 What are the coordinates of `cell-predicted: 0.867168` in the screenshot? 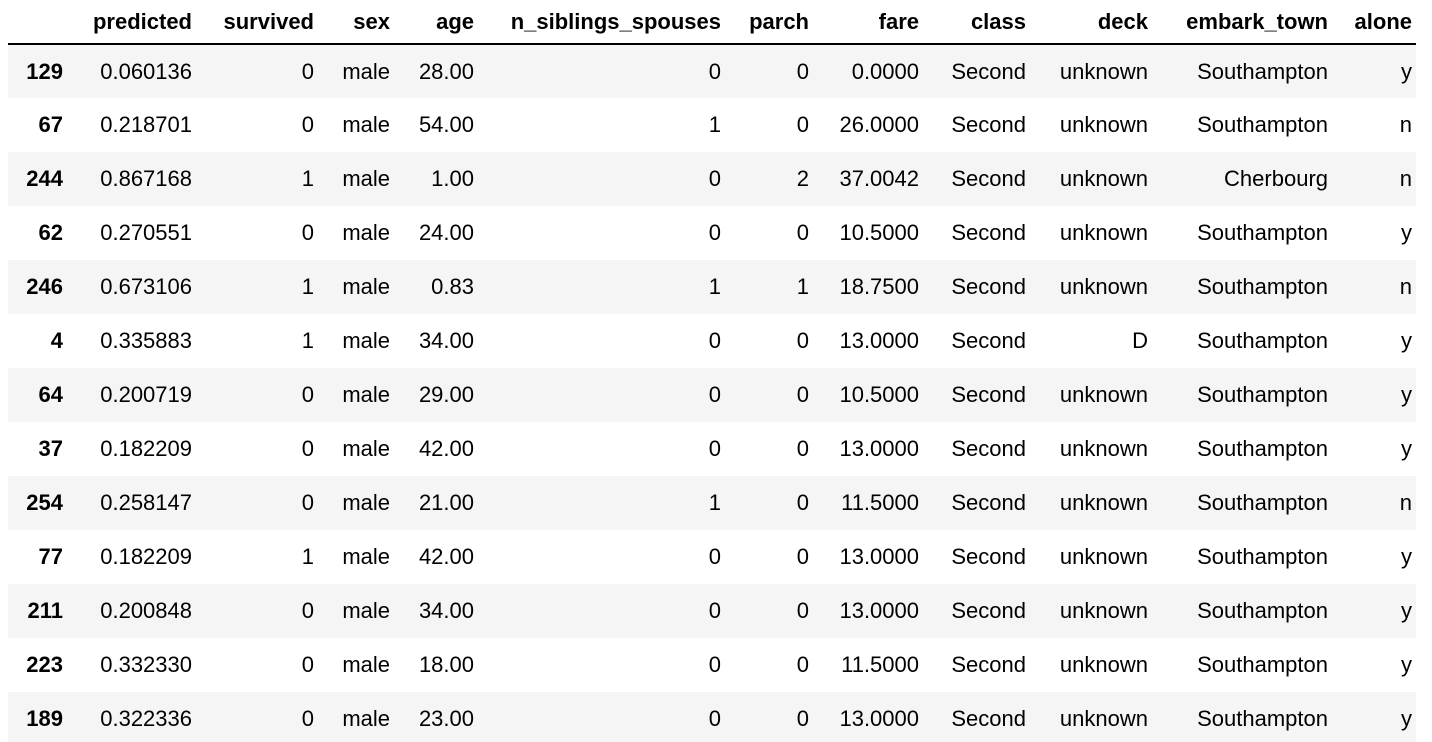 It's located at (146, 178).